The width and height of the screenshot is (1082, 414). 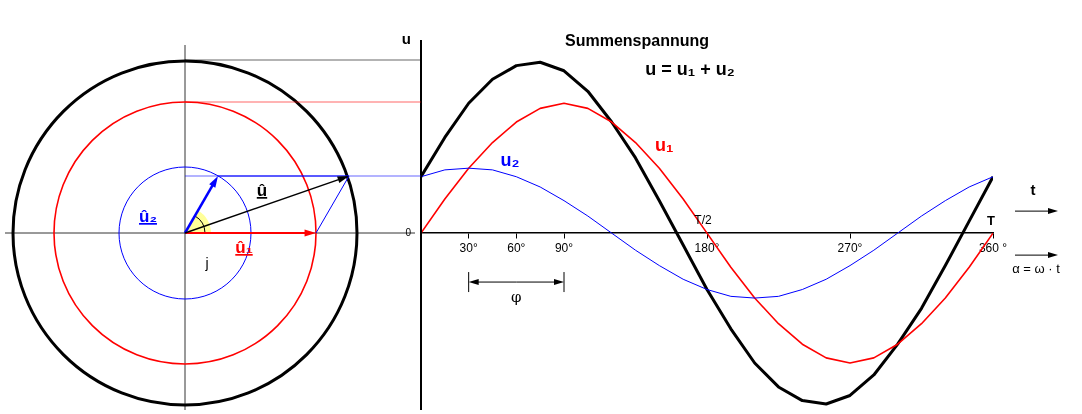 I want to click on annotation: u₁, so click(x=664, y=144).